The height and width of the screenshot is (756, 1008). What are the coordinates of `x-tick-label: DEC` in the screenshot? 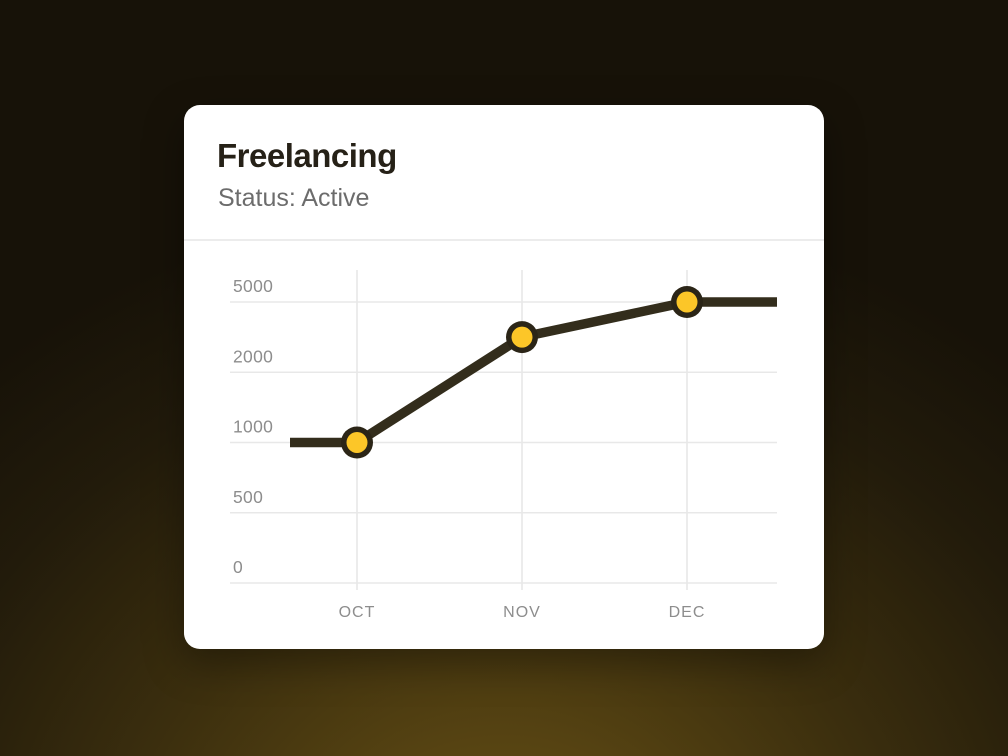 It's located at (687, 612).